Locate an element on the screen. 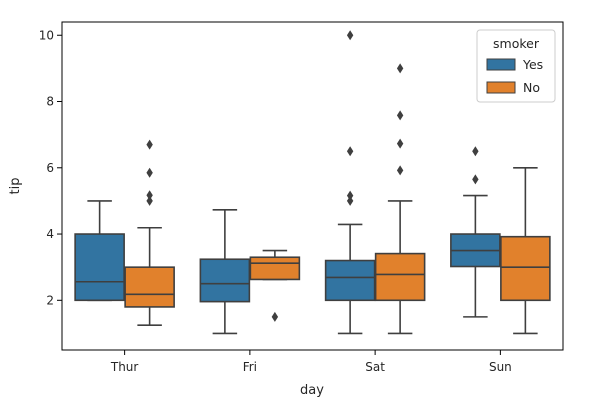  legend-label-yes: Yes is located at coordinates (532, 64).